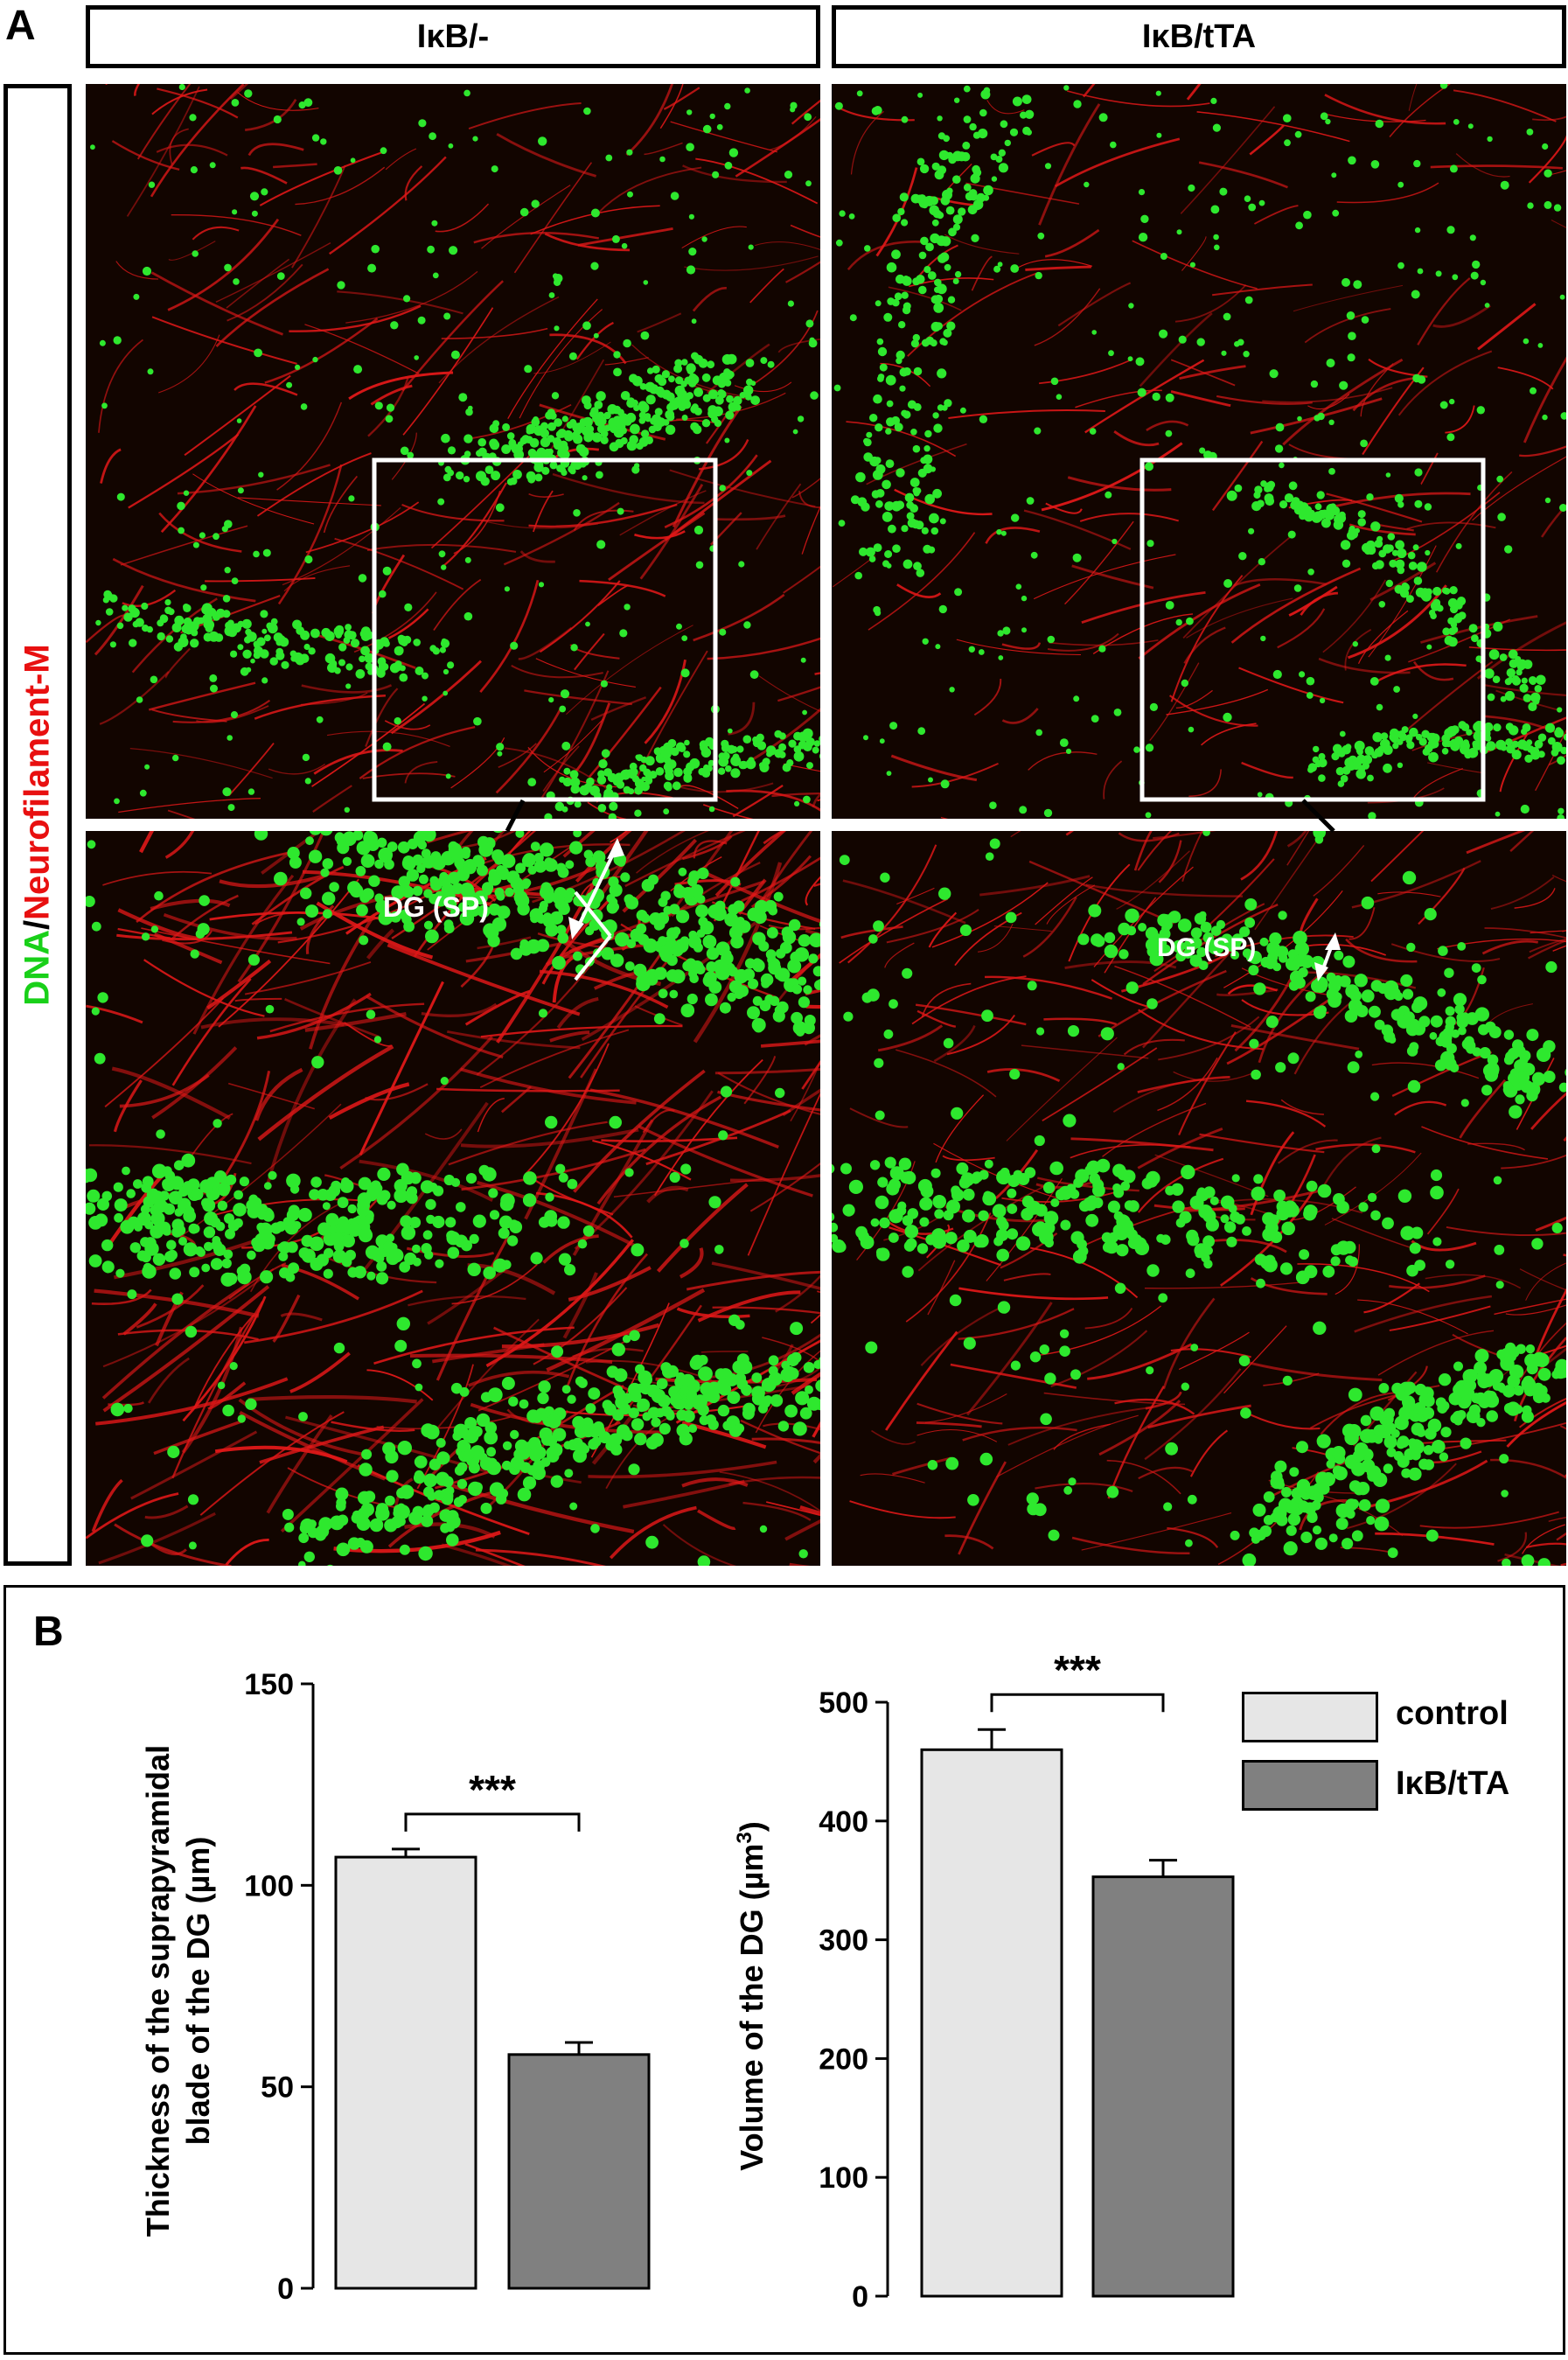  Describe the element at coordinates (436, 907) in the screenshot. I see `dg-sp-annotation: DG (SP)` at that location.